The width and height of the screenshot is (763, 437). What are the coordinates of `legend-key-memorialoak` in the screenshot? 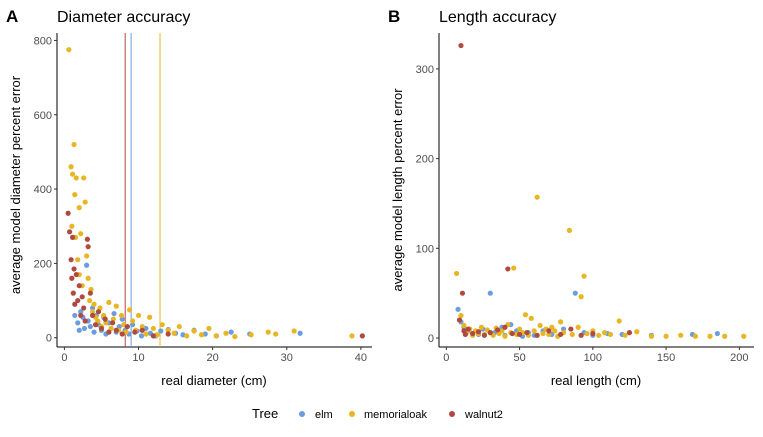 It's located at (352, 414).